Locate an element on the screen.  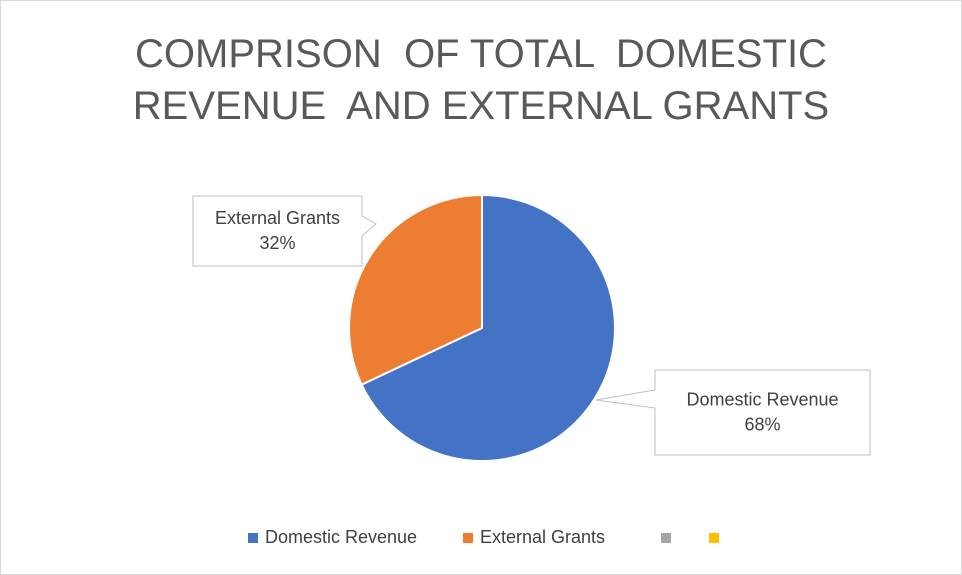
data-label-name: External Grants is located at coordinates (277, 218).